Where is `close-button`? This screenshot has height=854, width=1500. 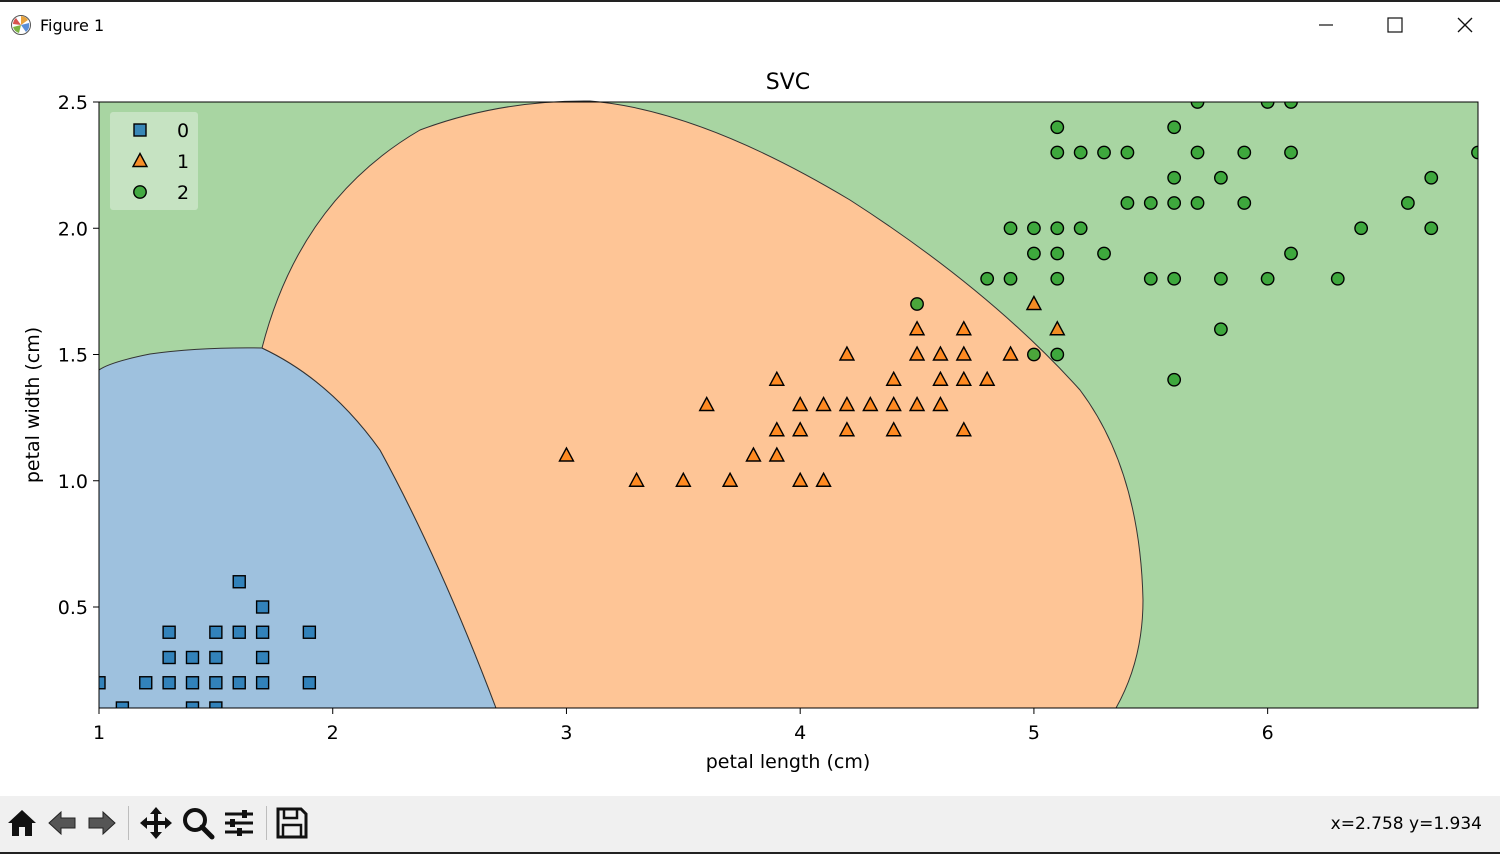 close-button is located at coordinates (1465, 25).